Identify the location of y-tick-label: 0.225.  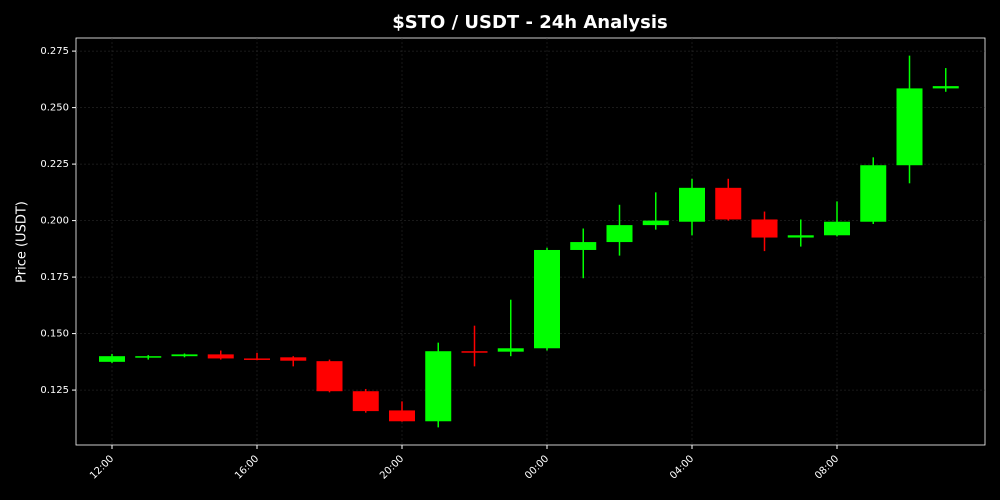
(54, 164).